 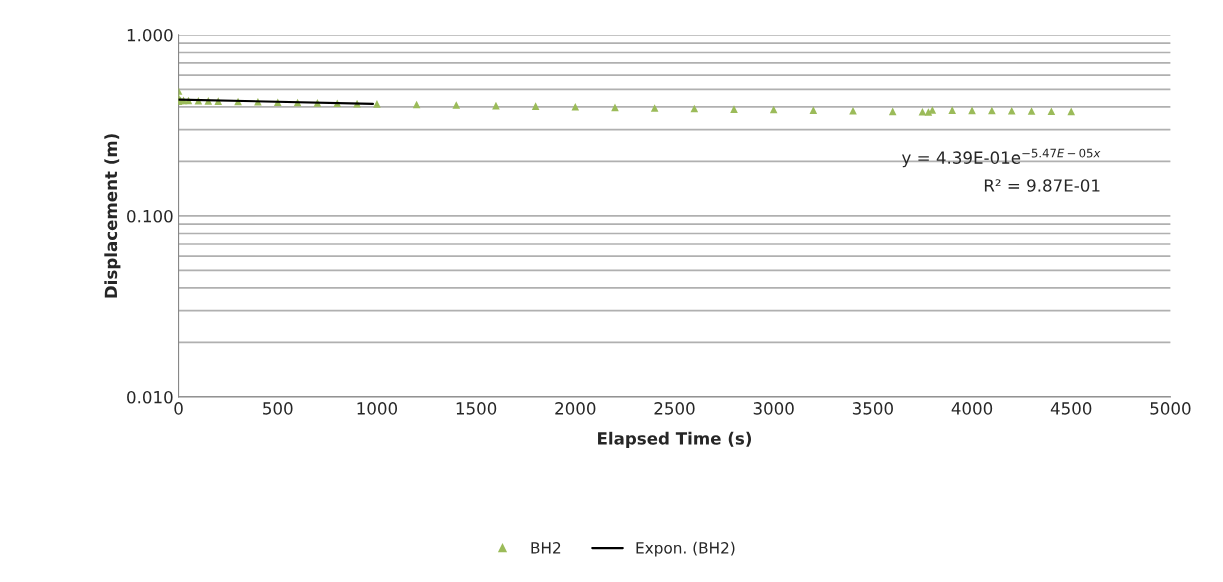 What do you see at coordinates (1042, 185) in the screenshot?
I see `annotation: R² = 9.87E-01` at bounding box center [1042, 185].